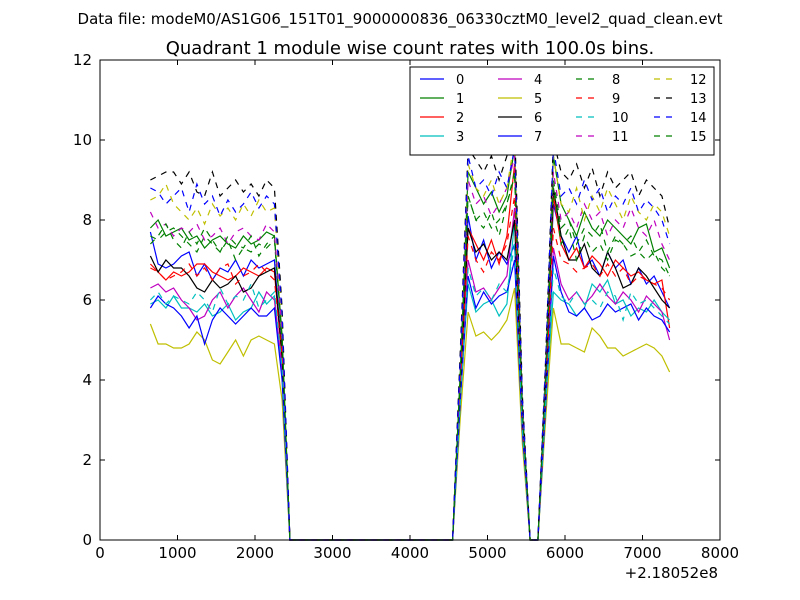 Image resolution: width=800 pixels, height=600 pixels. What do you see at coordinates (460, 137) in the screenshot?
I see `legend-label-3: 3` at bounding box center [460, 137].